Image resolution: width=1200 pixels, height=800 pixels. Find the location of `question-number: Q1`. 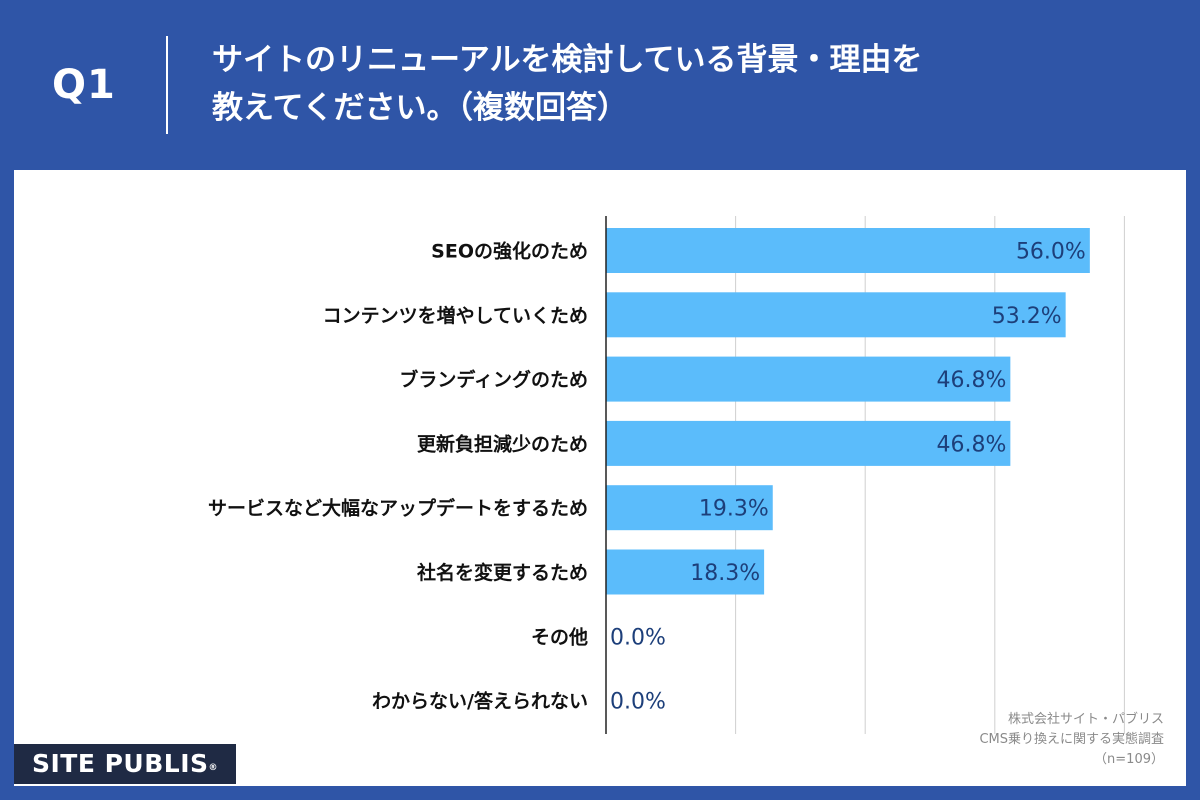

question-number: Q1 is located at coordinates (84, 85).